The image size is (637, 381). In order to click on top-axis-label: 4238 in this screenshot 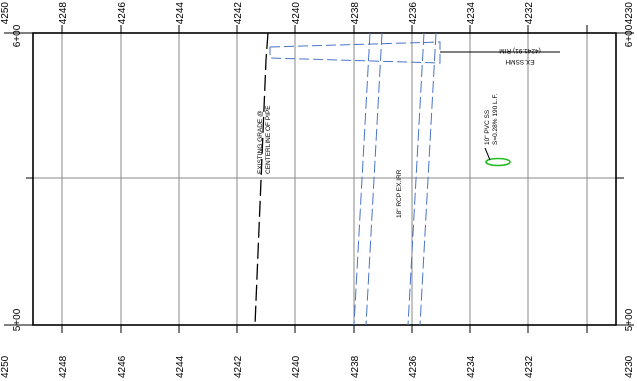, I will do `click(355, 13)`.